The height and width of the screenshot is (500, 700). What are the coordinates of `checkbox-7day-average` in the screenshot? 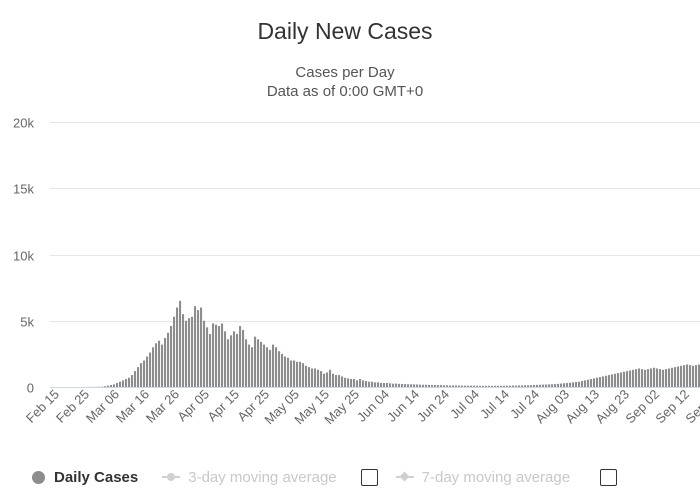 It's located at (609, 477).